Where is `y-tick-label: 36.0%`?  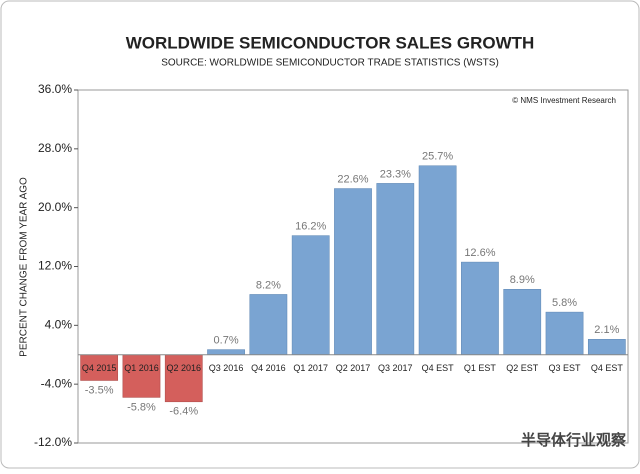 y-tick-label: 36.0% is located at coordinates (55, 89).